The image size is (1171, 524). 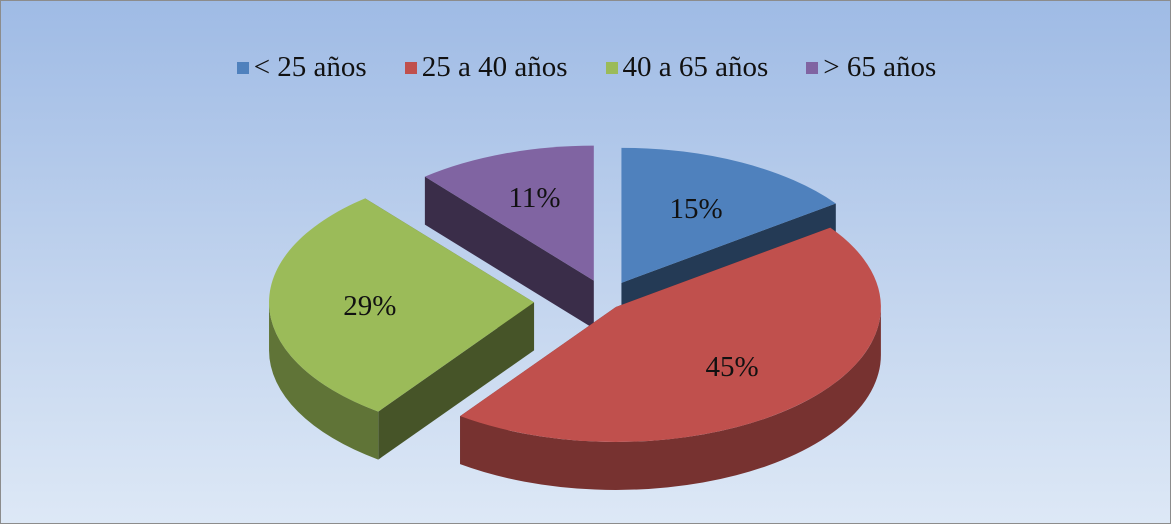 I want to click on legend-item: 25 a 40 años, so click(x=486, y=67).